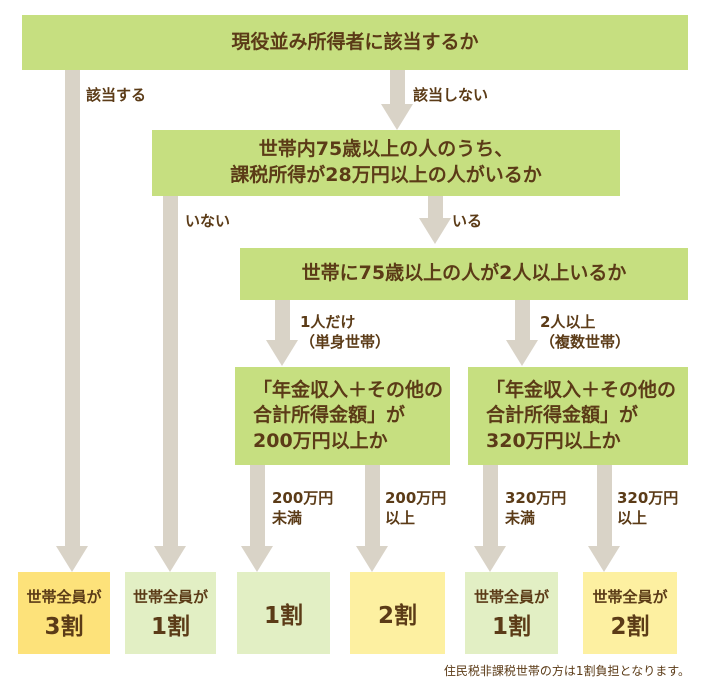 The image size is (712, 688). What do you see at coordinates (435, 208) in the screenshot?
I see `arrow-q2-yes` at bounding box center [435, 208].